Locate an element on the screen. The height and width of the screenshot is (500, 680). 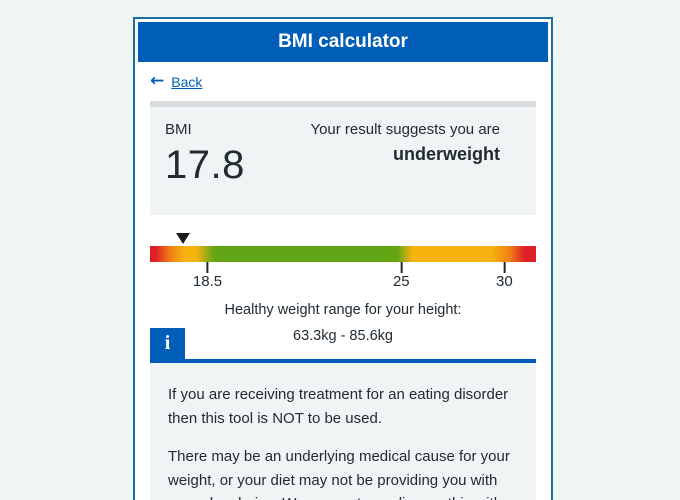
page-title: BMI calculator is located at coordinates (343, 41).